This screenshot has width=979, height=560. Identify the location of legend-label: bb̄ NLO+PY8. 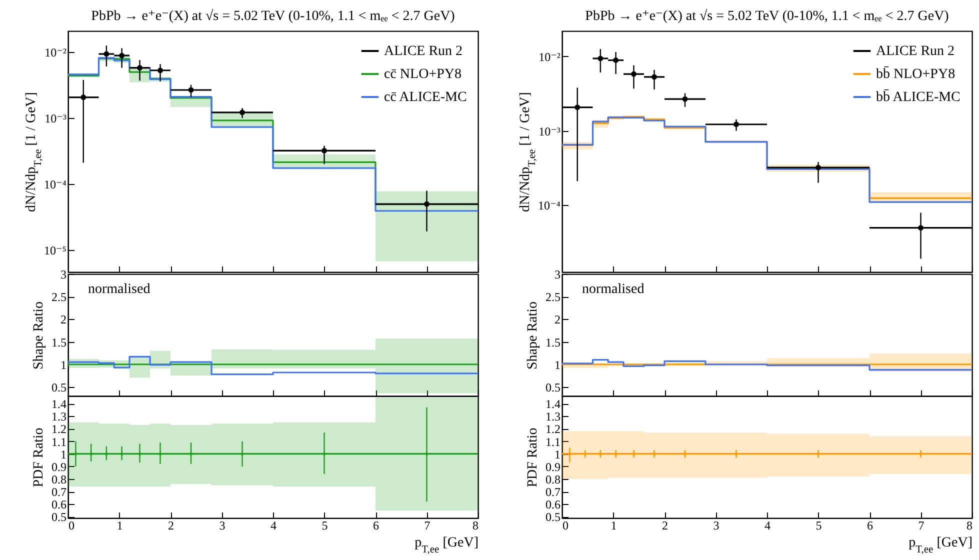
(916, 74).